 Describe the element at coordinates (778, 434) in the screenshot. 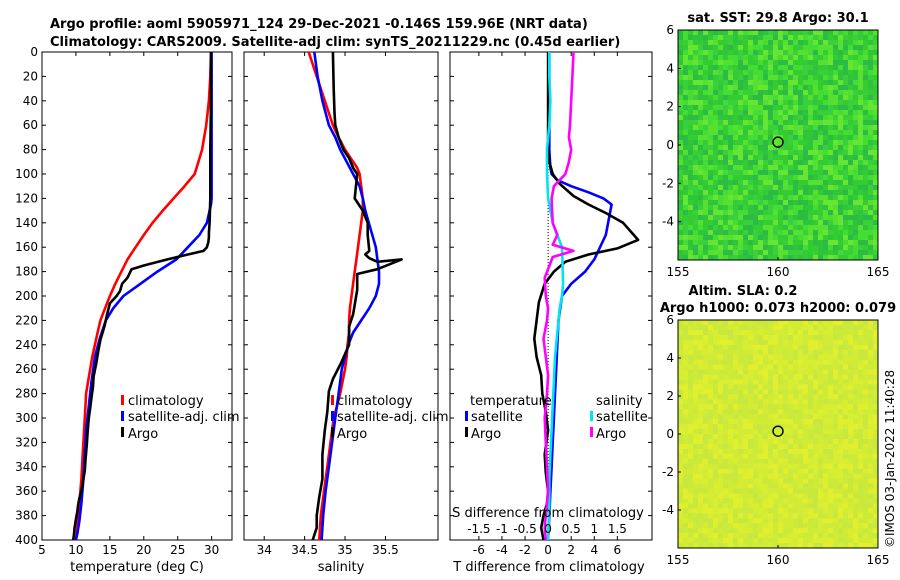

I see `sla-map-frame` at that location.